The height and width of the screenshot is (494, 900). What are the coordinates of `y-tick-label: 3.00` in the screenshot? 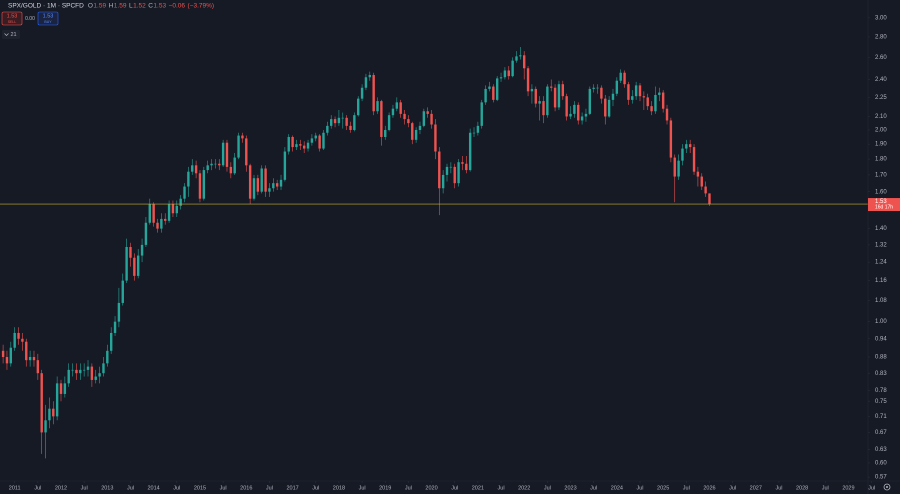 It's located at (881, 18).